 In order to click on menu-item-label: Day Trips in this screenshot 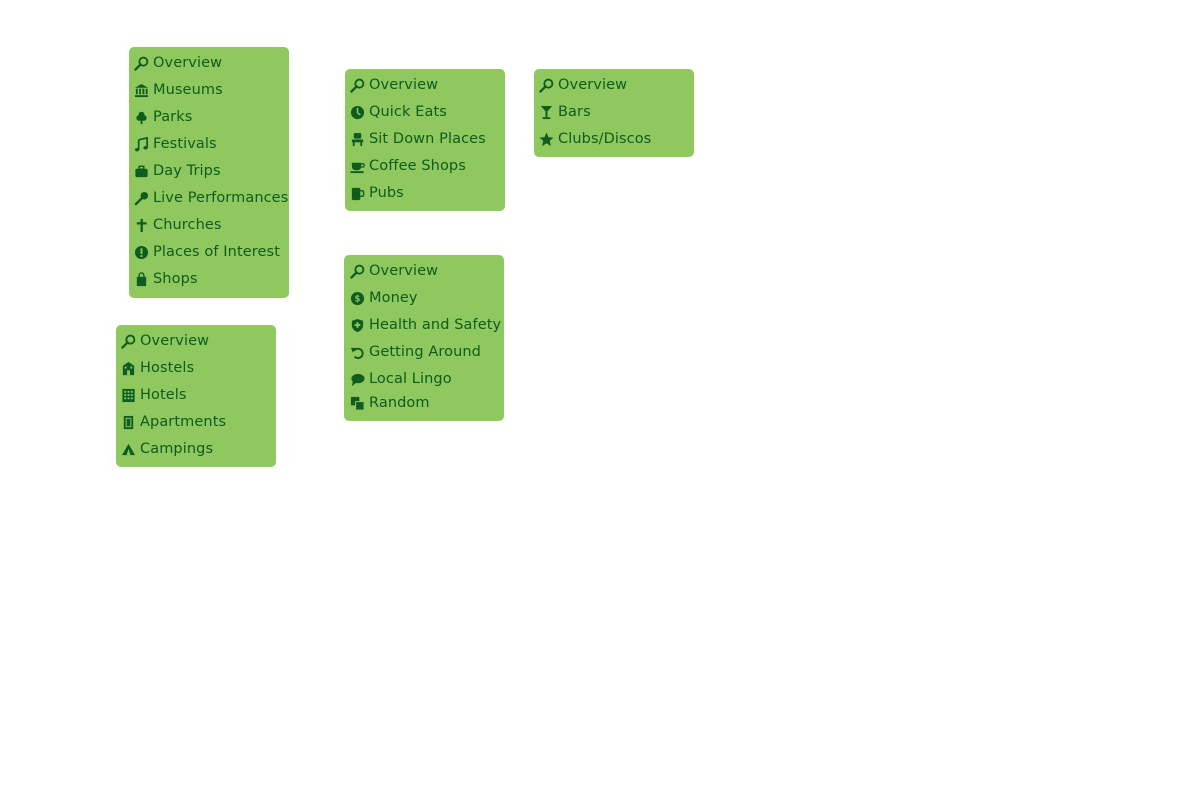, I will do `click(187, 171)`.